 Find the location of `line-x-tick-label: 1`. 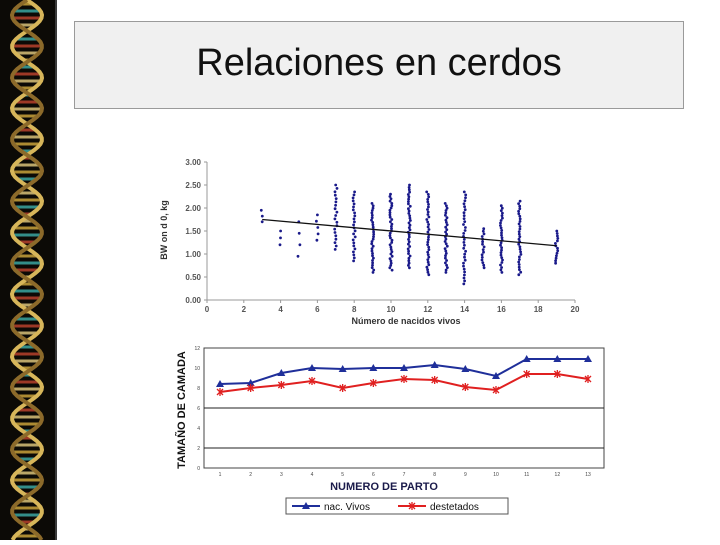

line-x-tick-label: 1 is located at coordinates (220, 475).